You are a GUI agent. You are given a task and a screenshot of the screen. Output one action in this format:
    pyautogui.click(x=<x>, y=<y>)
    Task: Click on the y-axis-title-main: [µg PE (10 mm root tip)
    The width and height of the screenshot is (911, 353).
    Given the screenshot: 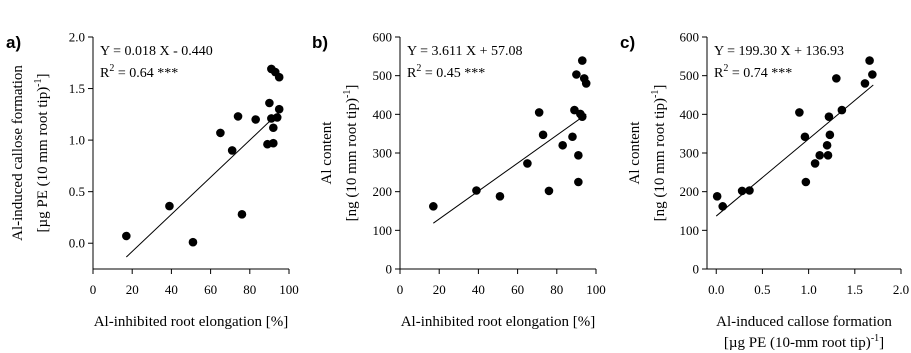 What is the action you would take?
    pyautogui.click(x=43, y=160)
    